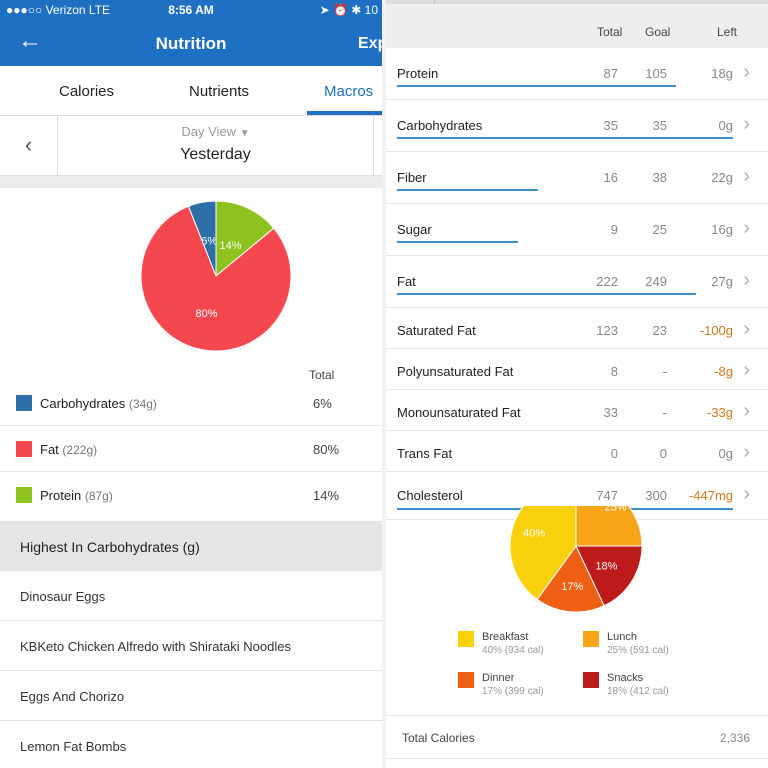  What do you see at coordinates (614, 229) in the screenshot?
I see `nutrient-total: 9` at bounding box center [614, 229].